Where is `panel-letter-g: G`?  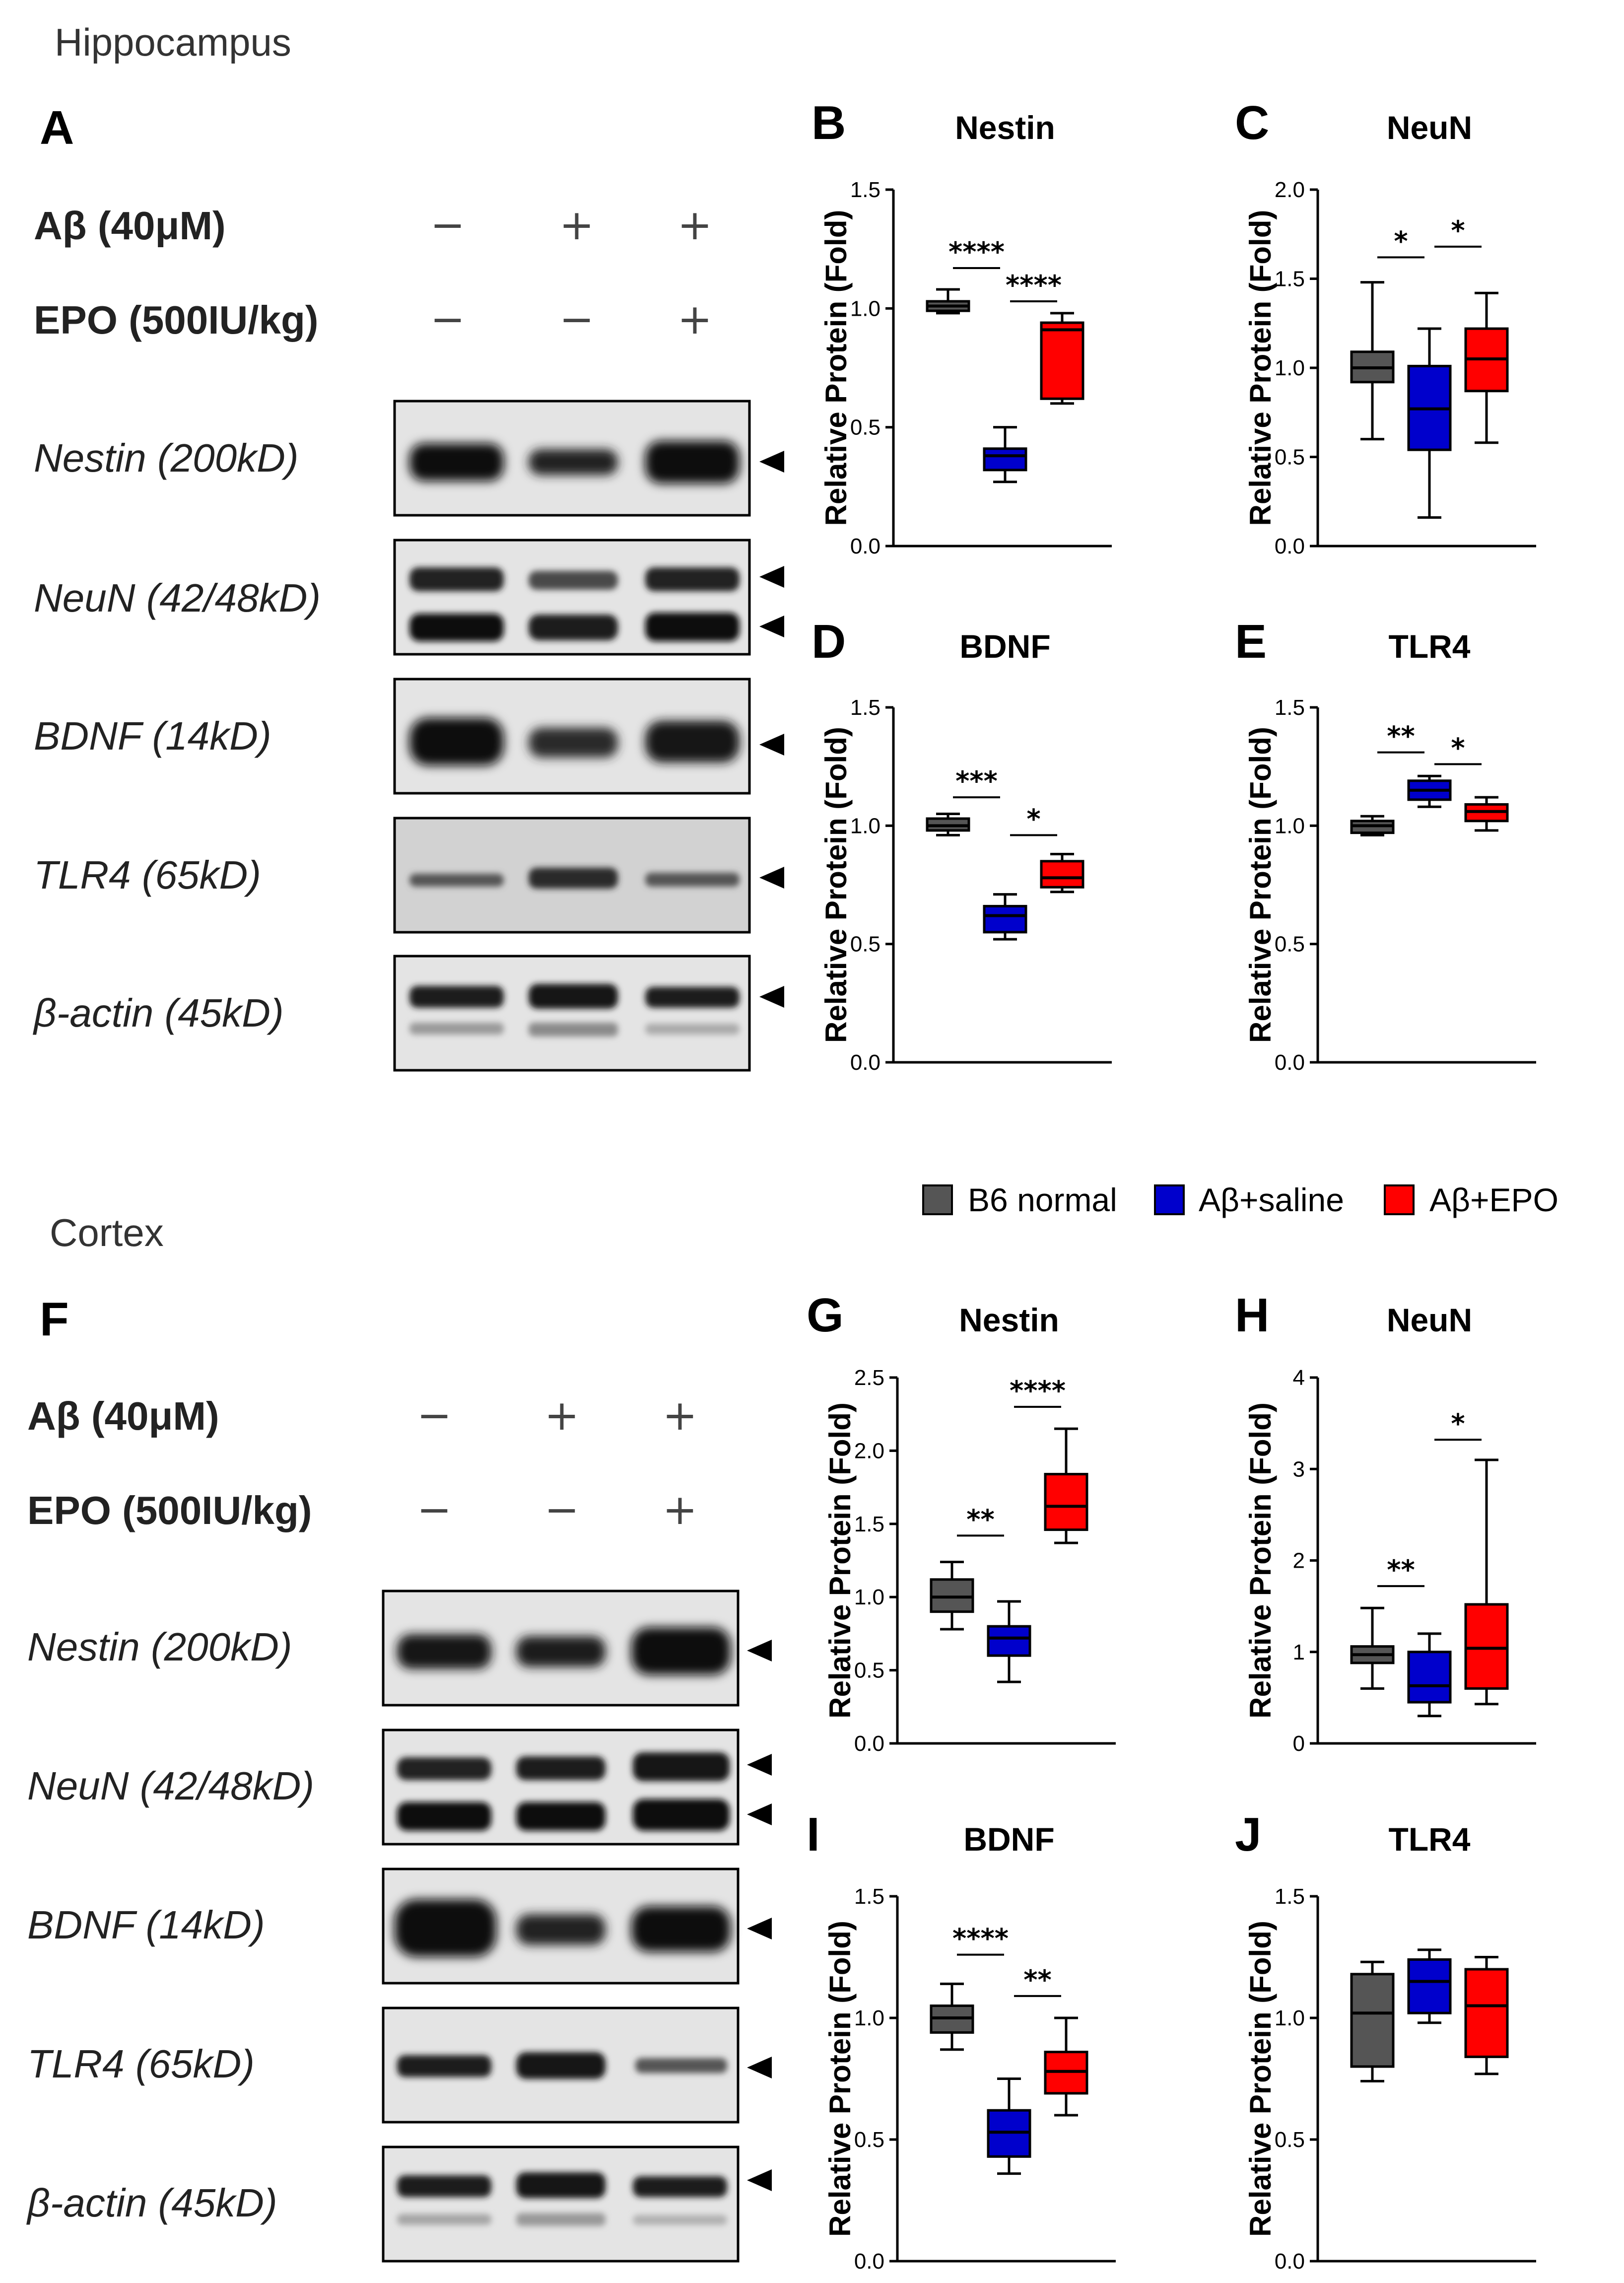
panel-letter-g: G is located at coordinates (825, 1315).